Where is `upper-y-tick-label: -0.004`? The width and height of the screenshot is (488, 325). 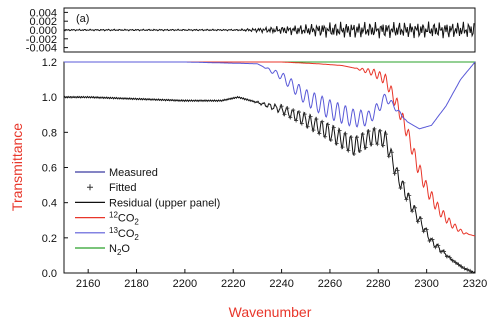
upper-y-tick-label: -0.004 is located at coordinates (41, 49).